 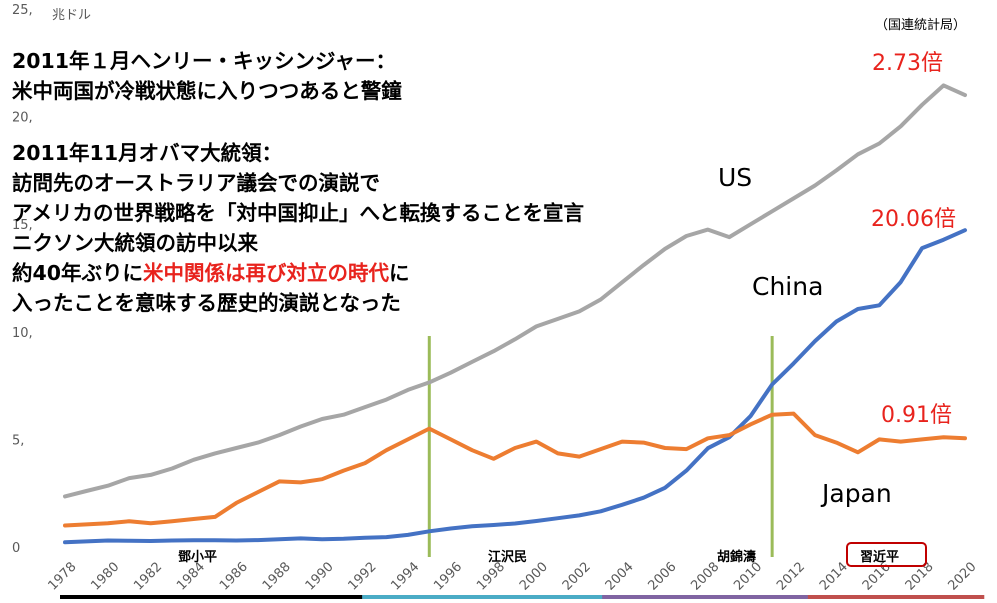 What do you see at coordinates (907, 63) in the screenshot?
I see `ratio-label-us: 2.73倍` at bounding box center [907, 63].